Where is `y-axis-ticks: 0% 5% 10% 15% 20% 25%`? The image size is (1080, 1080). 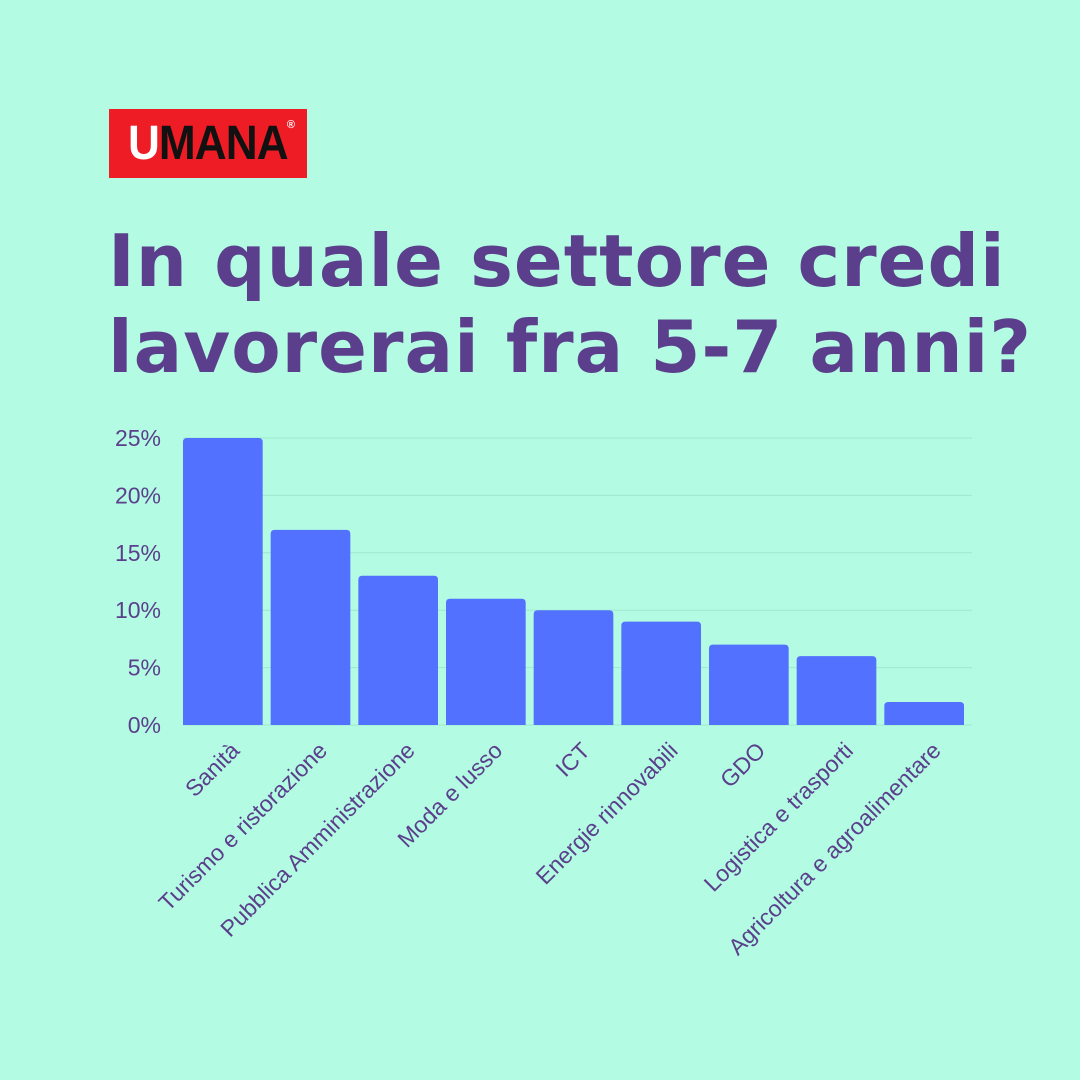 y-axis-ticks: 0% 5% 10% 15% 20% 25% is located at coordinates (138, 581).